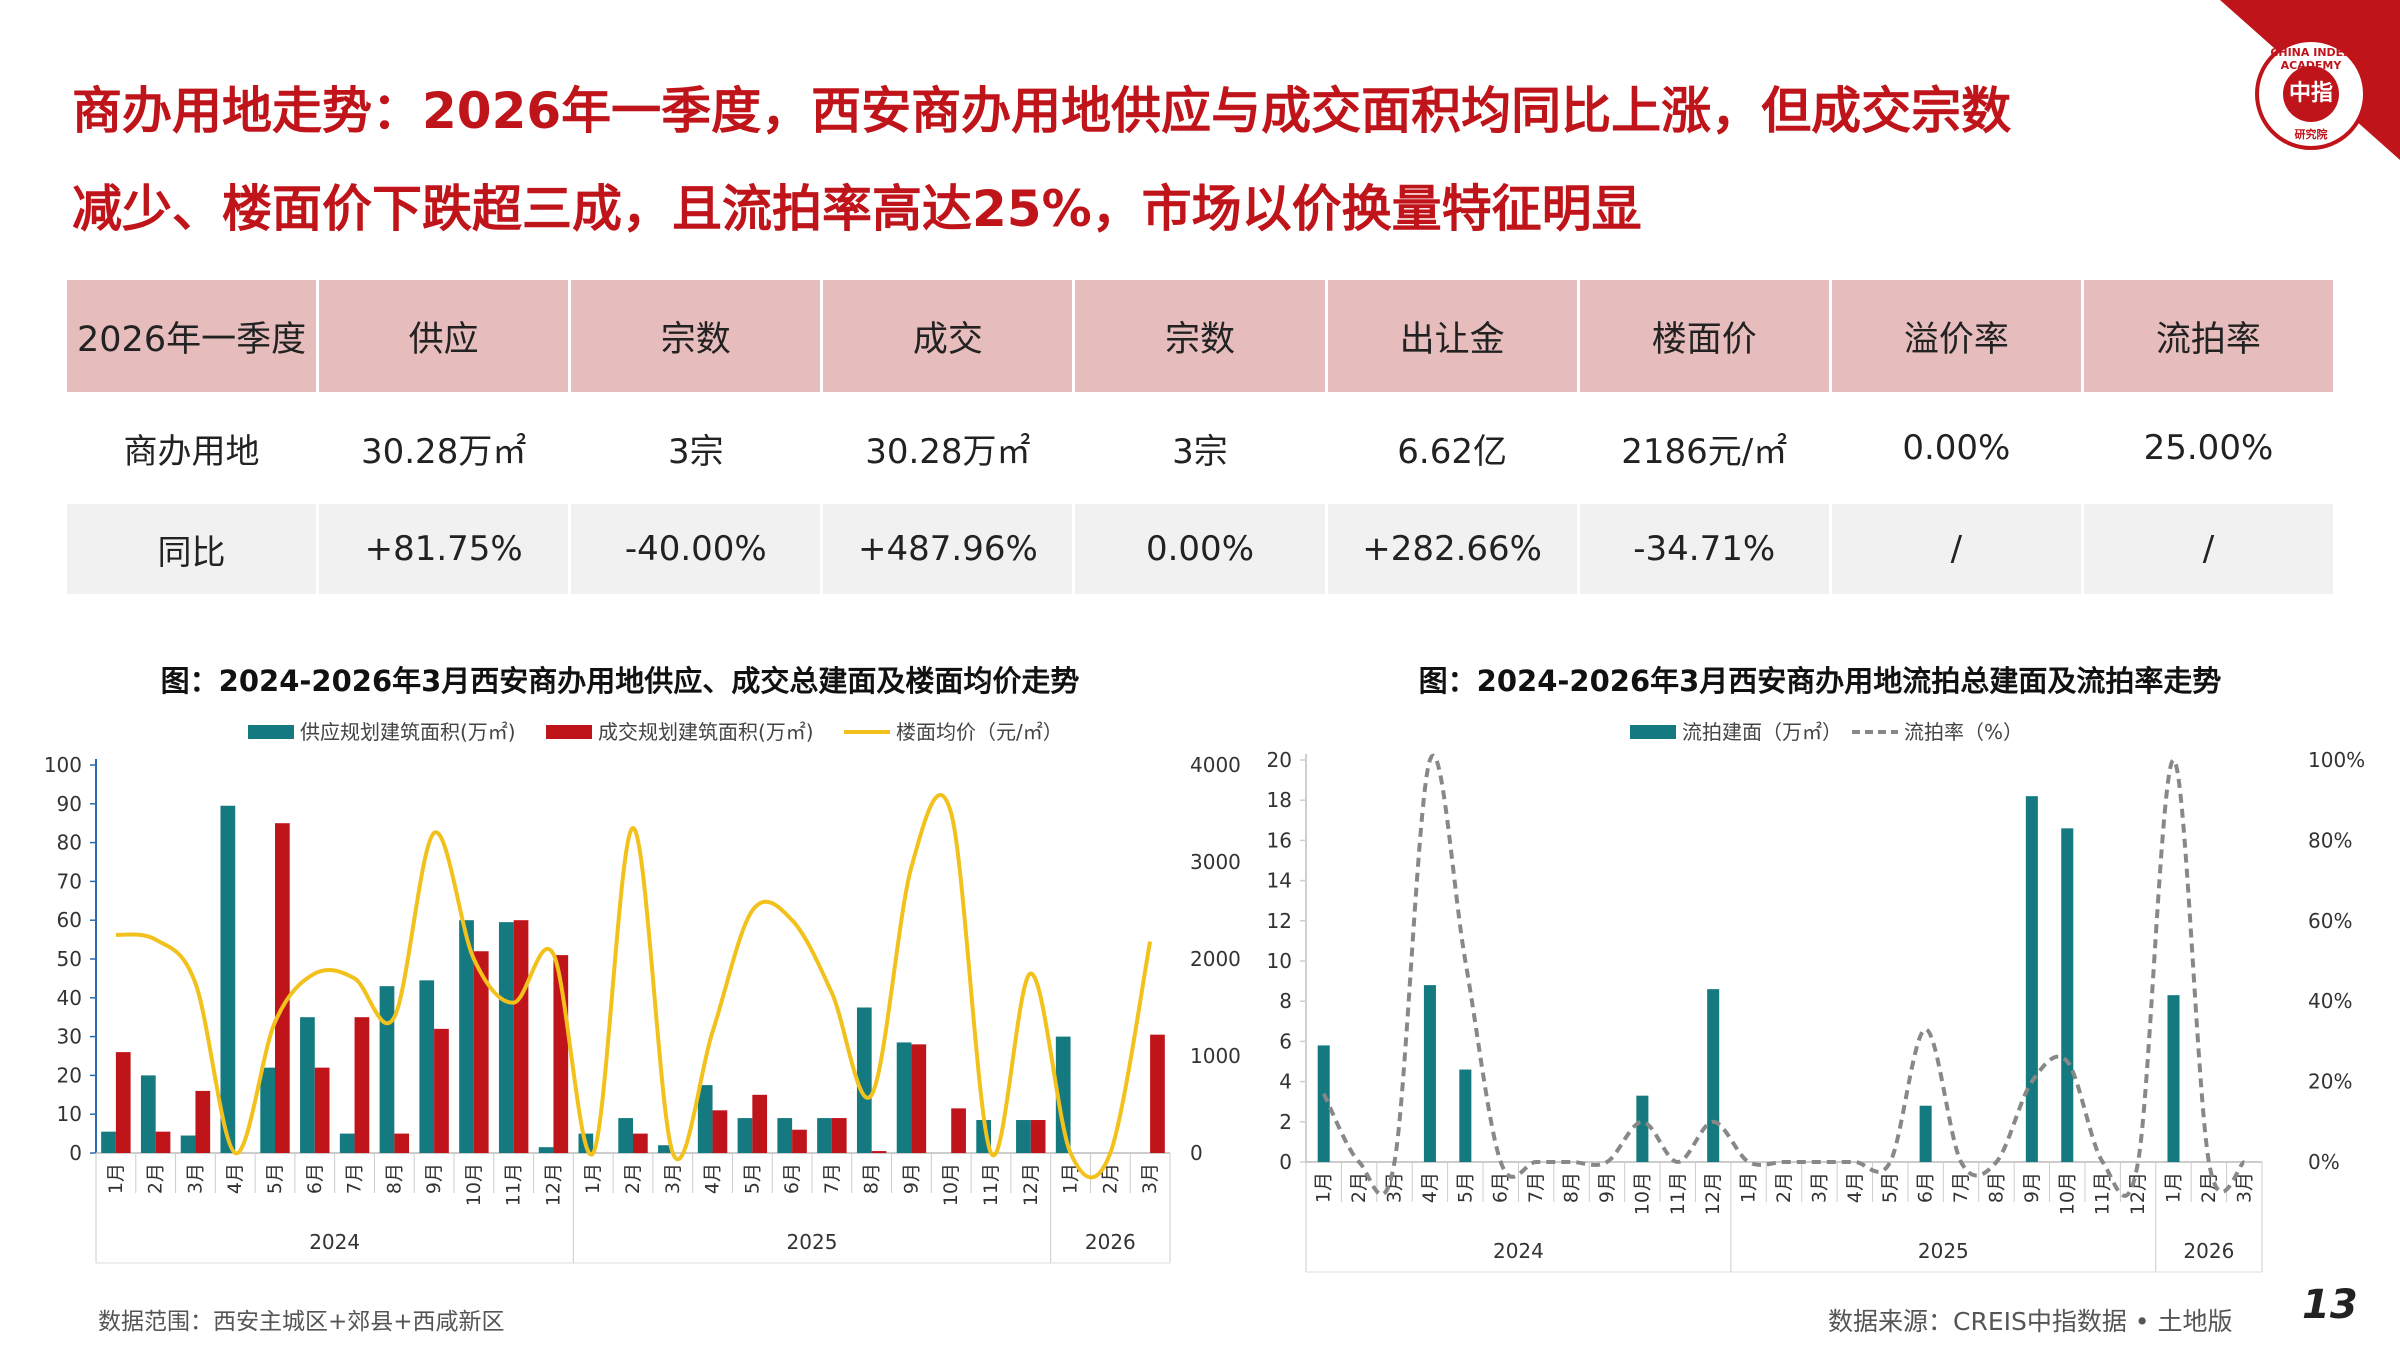 This screenshot has width=2400, height=1350. I want to click on table-header-cell: 宗数, so click(1200, 336).